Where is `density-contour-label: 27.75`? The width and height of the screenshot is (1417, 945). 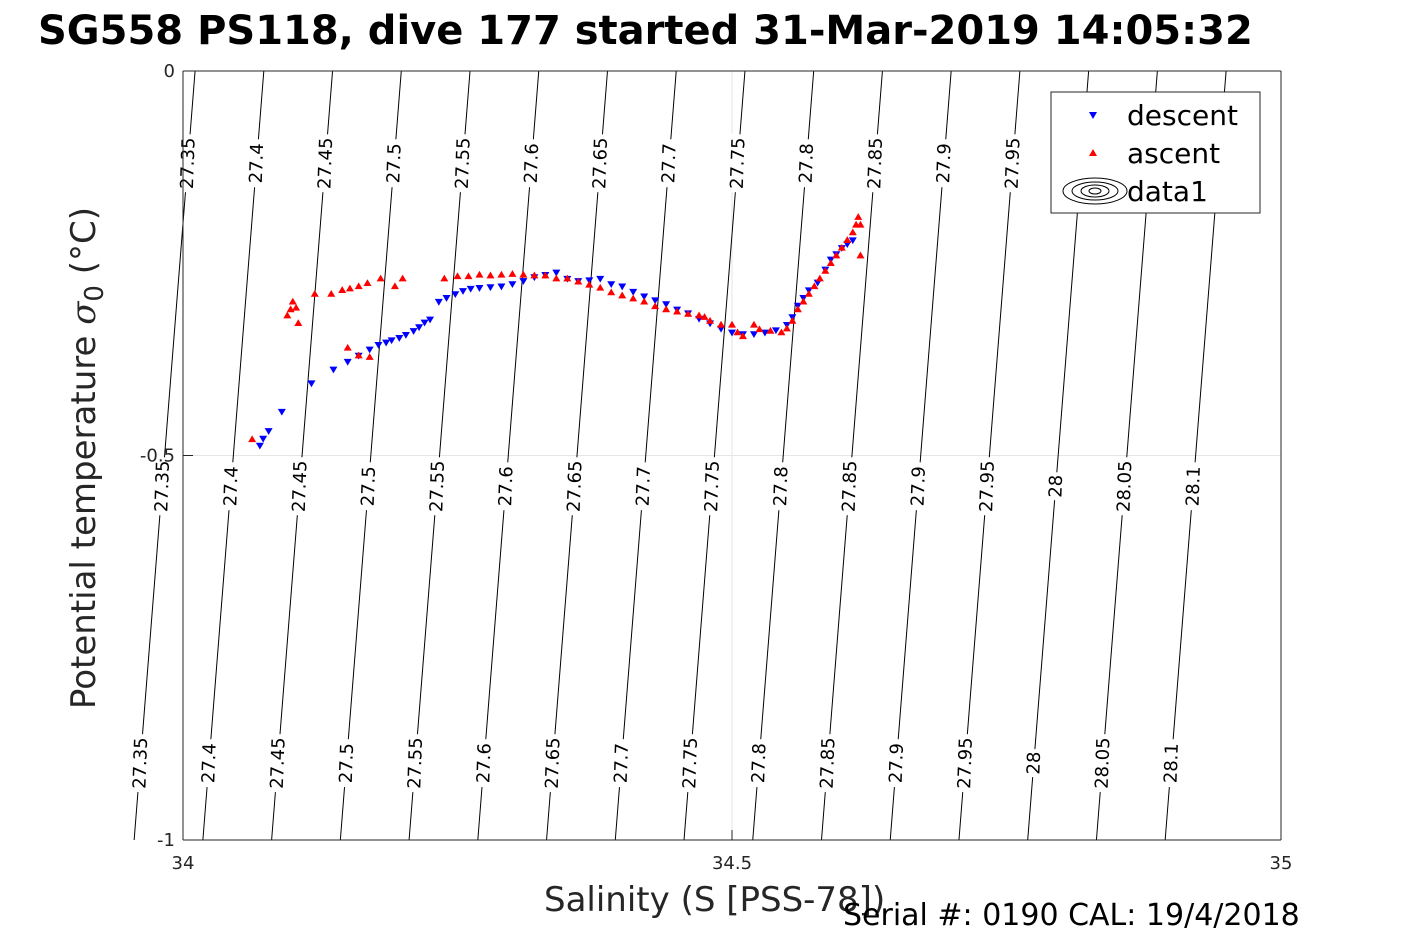 density-contour-label: 27.75 is located at coordinates (690, 763).